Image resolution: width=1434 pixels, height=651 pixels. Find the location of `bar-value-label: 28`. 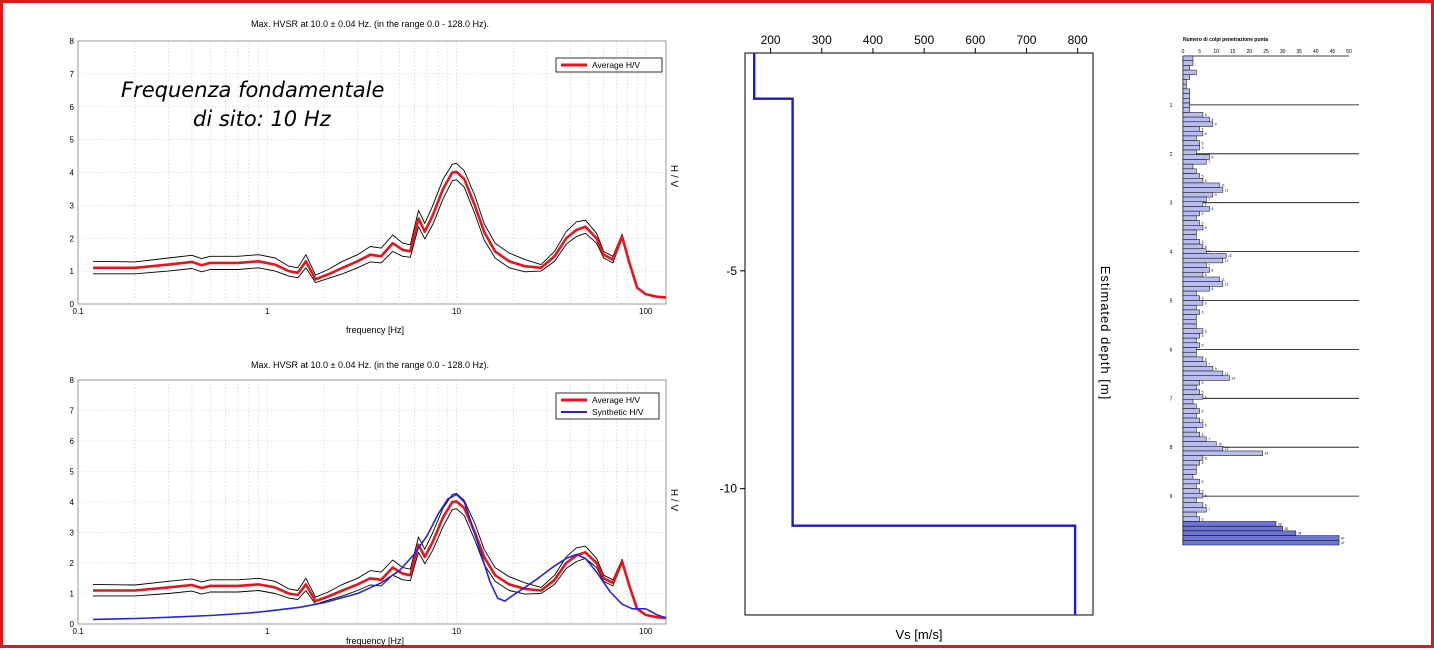

bar-value-label: 28 is located at coordinates (1280, 524).